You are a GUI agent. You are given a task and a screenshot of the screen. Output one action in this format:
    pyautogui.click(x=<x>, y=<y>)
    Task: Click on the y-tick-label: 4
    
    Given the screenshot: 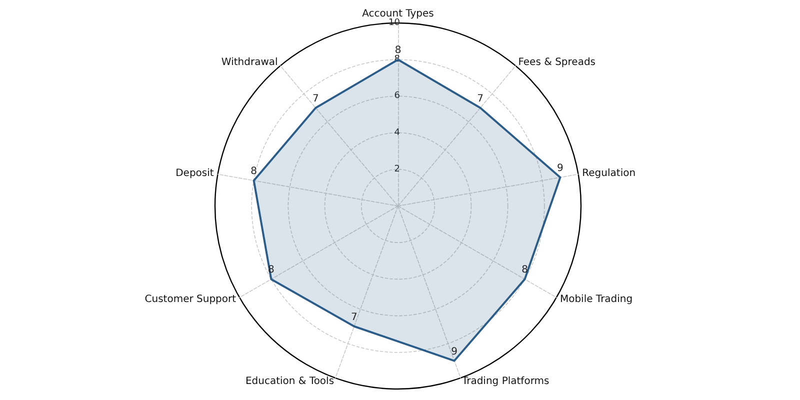 What is the action you would take?
    pyautogui.click(x=397, y=133)
    